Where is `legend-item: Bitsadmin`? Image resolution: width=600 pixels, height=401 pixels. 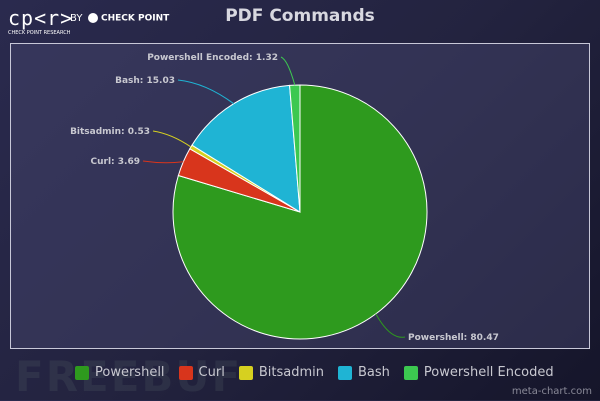 legend-item: Bitsadmin is located at coordinates (281, 372).